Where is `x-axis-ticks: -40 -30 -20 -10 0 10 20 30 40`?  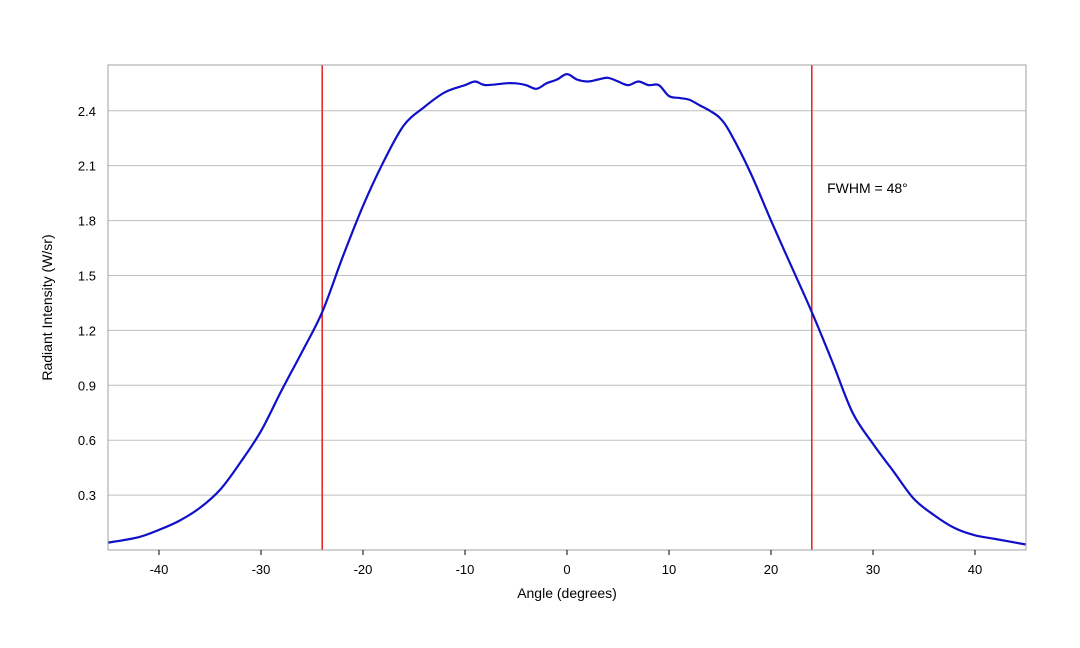 x-axis-ticks: -40 -30 -20 -10 0 10 20 30 40 is located at coordinates (566, 563).